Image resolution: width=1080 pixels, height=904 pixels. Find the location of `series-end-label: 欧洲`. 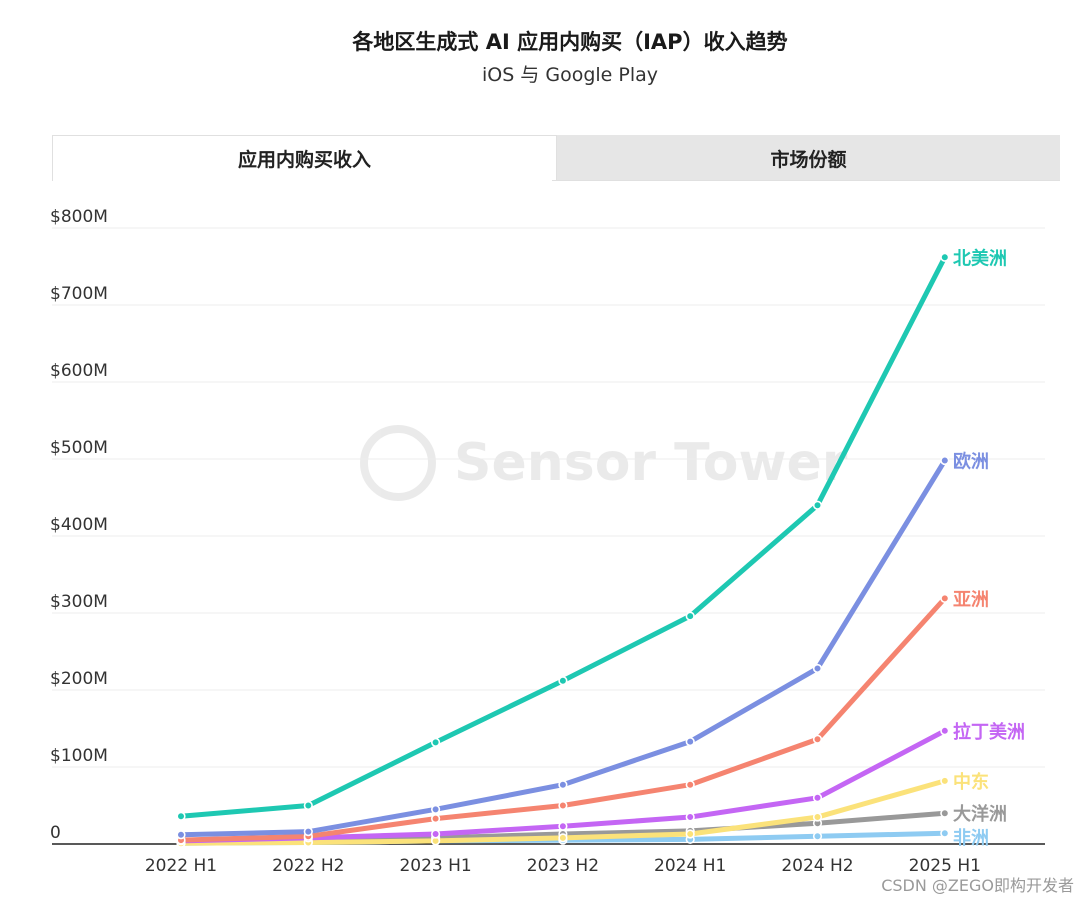

series-end-label: 欧洲 is located at coordinates (971, 462).